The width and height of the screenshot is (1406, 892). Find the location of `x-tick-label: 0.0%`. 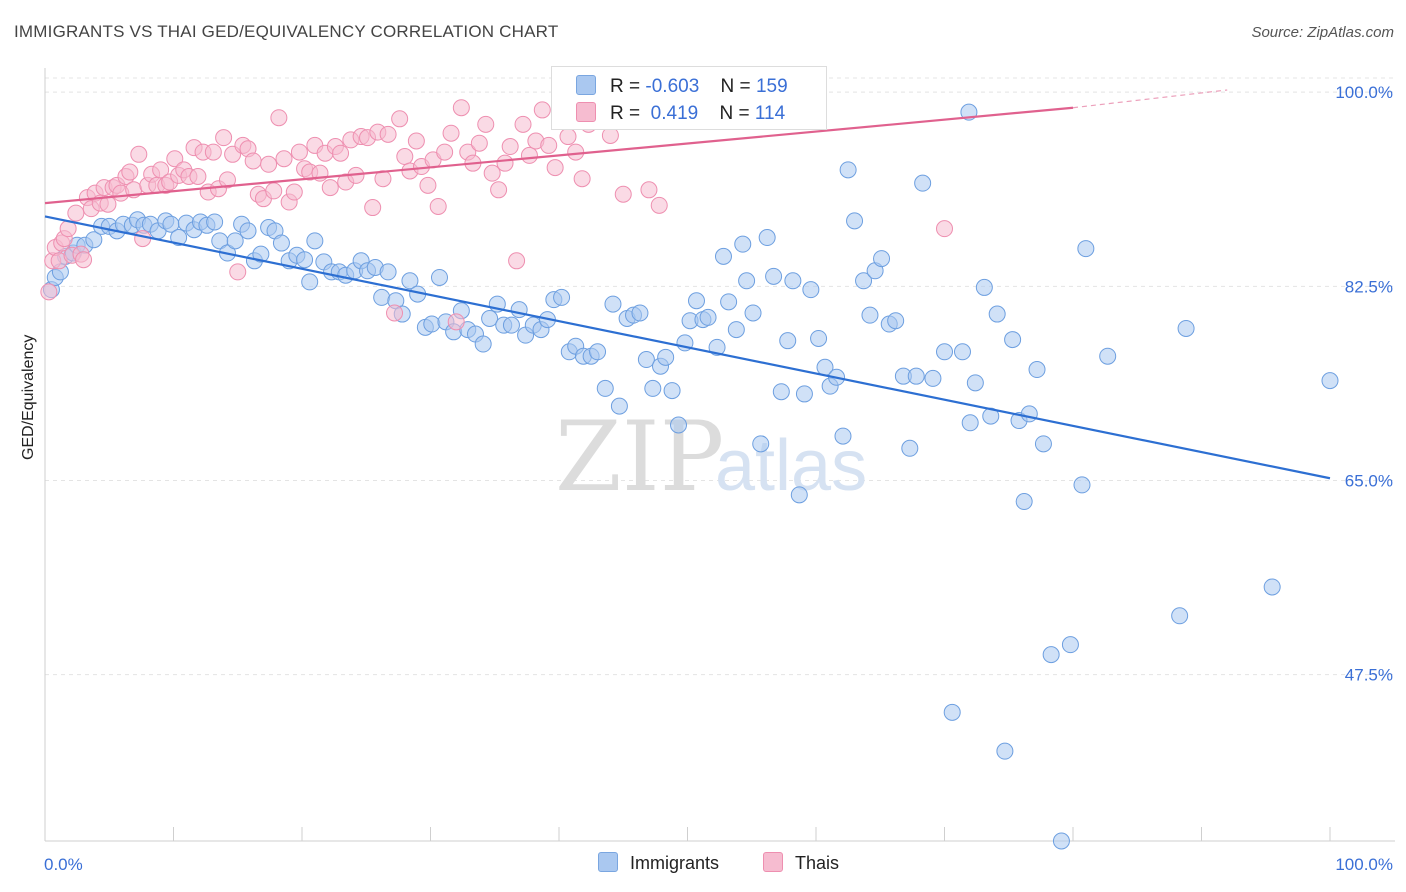

x-tick-label: 0.0% is located at coordinates (63, 864).